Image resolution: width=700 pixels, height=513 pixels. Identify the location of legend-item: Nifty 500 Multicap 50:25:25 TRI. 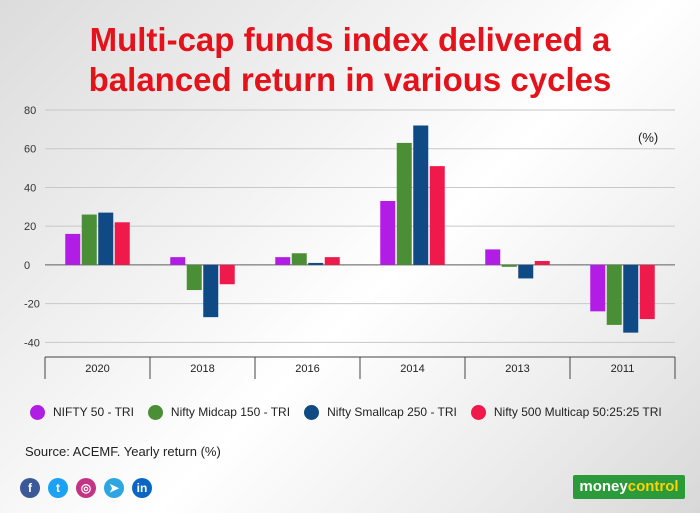
(566, 412).